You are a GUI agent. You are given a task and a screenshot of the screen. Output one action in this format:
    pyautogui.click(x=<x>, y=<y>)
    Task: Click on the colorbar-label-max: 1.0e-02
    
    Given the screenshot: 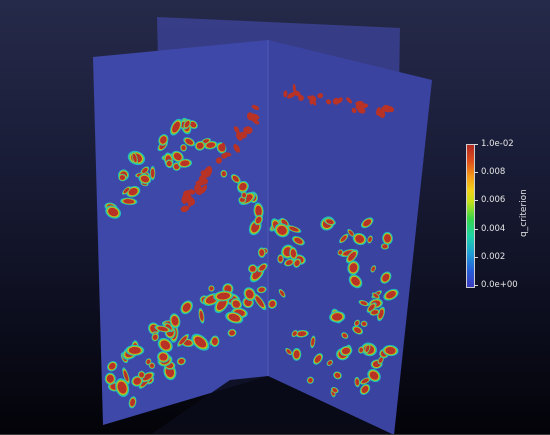 What is the action you would take?
    pyautogui.click(x=497, y=144)
    